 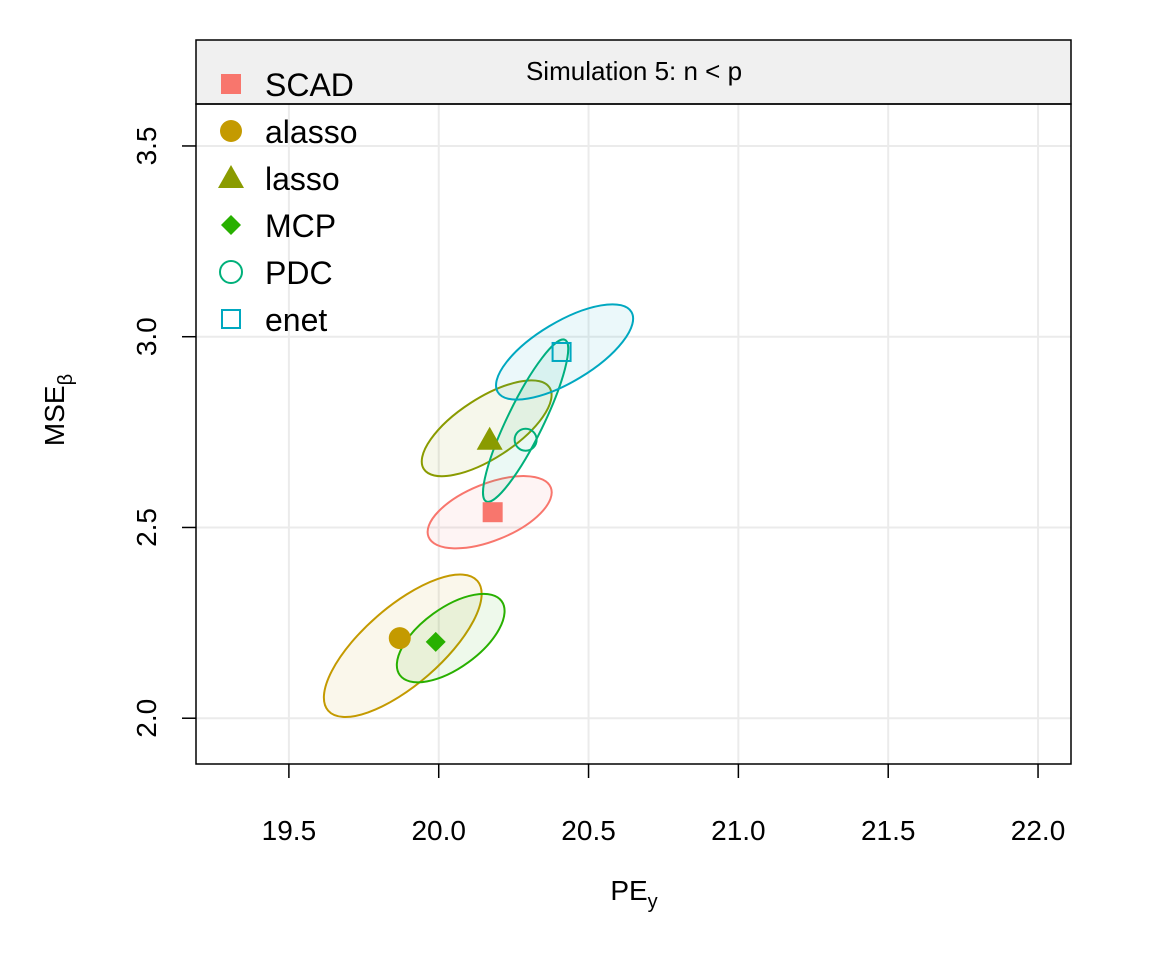 I want to click on point-lasso, so click(x=489, y=438).